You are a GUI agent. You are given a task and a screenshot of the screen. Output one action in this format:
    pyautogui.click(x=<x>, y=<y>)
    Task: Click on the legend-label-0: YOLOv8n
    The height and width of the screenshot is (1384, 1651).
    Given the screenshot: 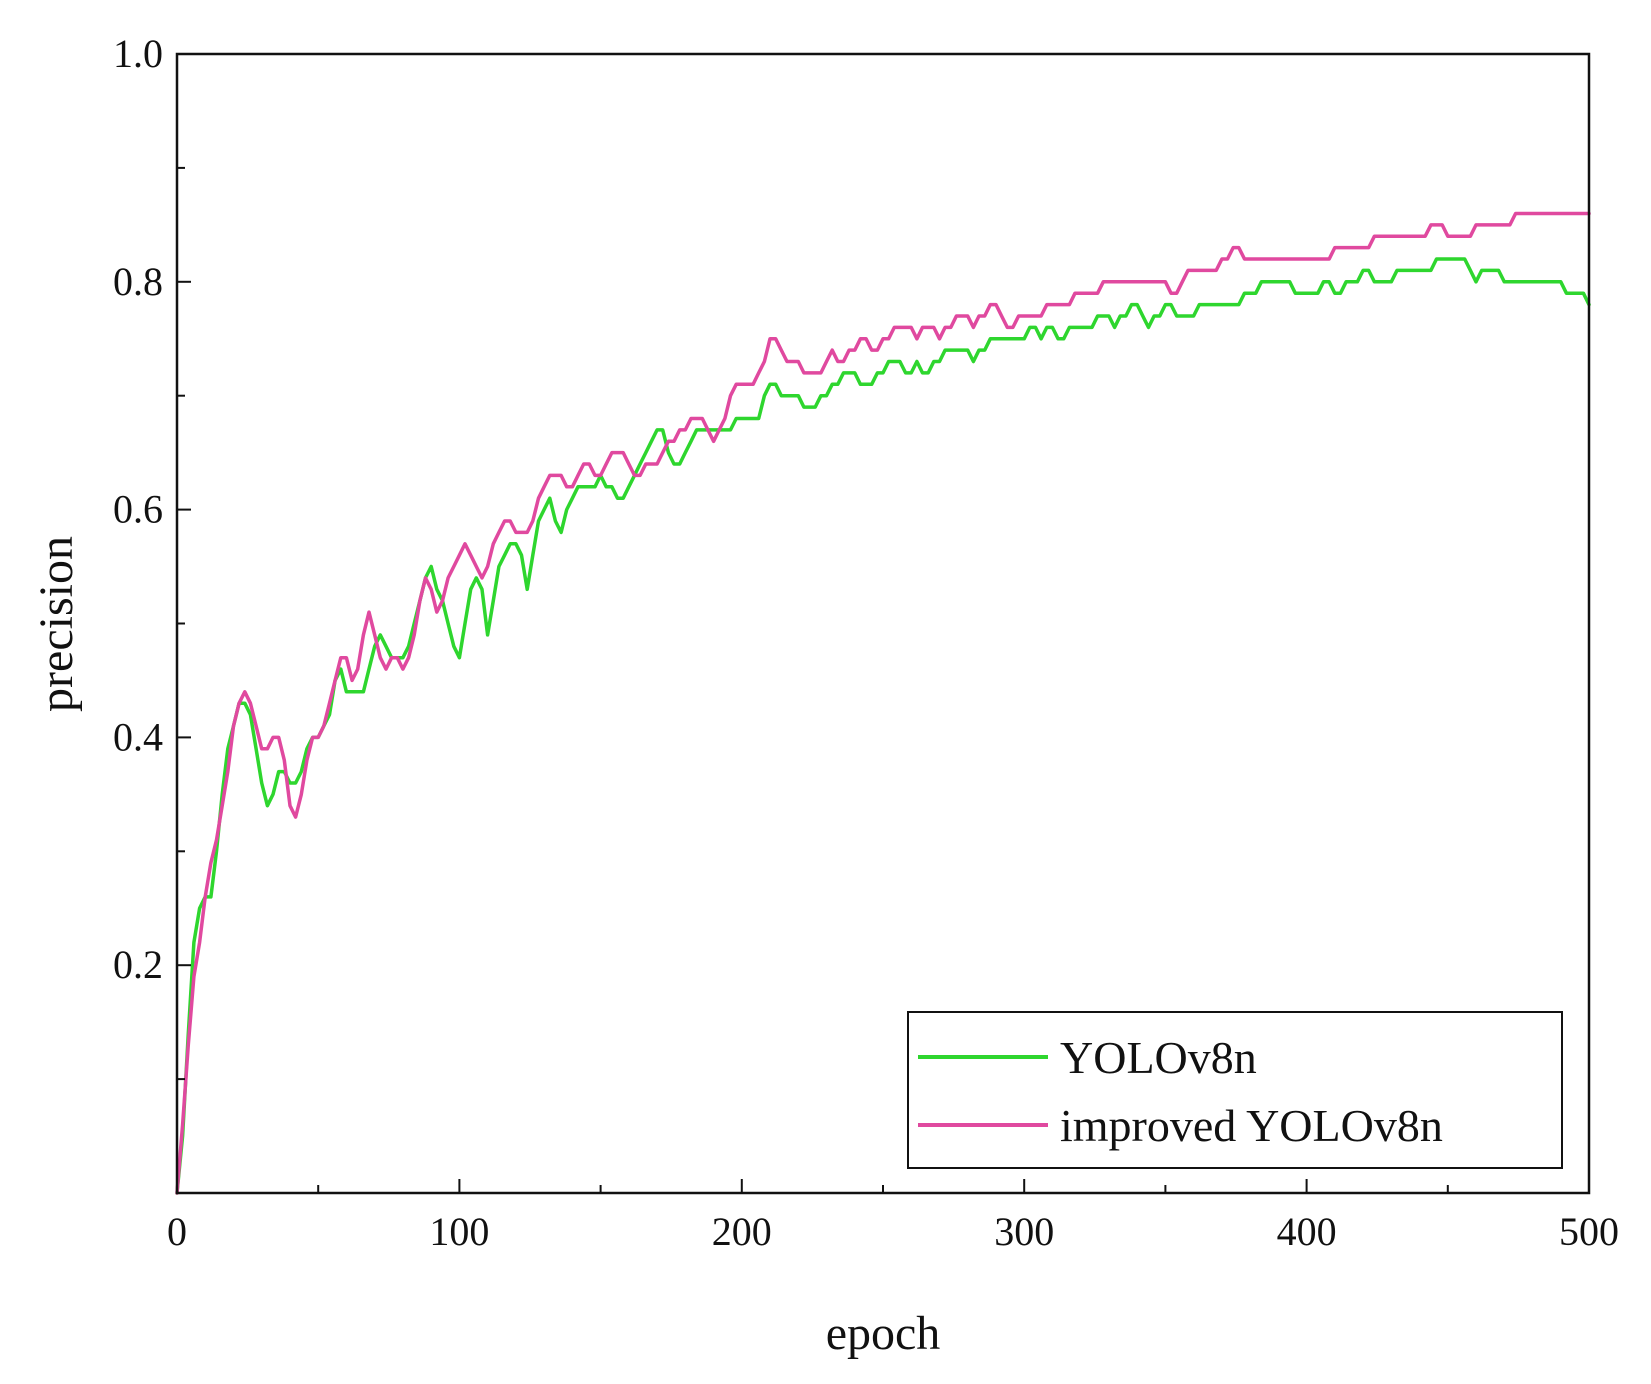 What is the action you would take?
    pyautogui.click(x=1158, y=1057)
    